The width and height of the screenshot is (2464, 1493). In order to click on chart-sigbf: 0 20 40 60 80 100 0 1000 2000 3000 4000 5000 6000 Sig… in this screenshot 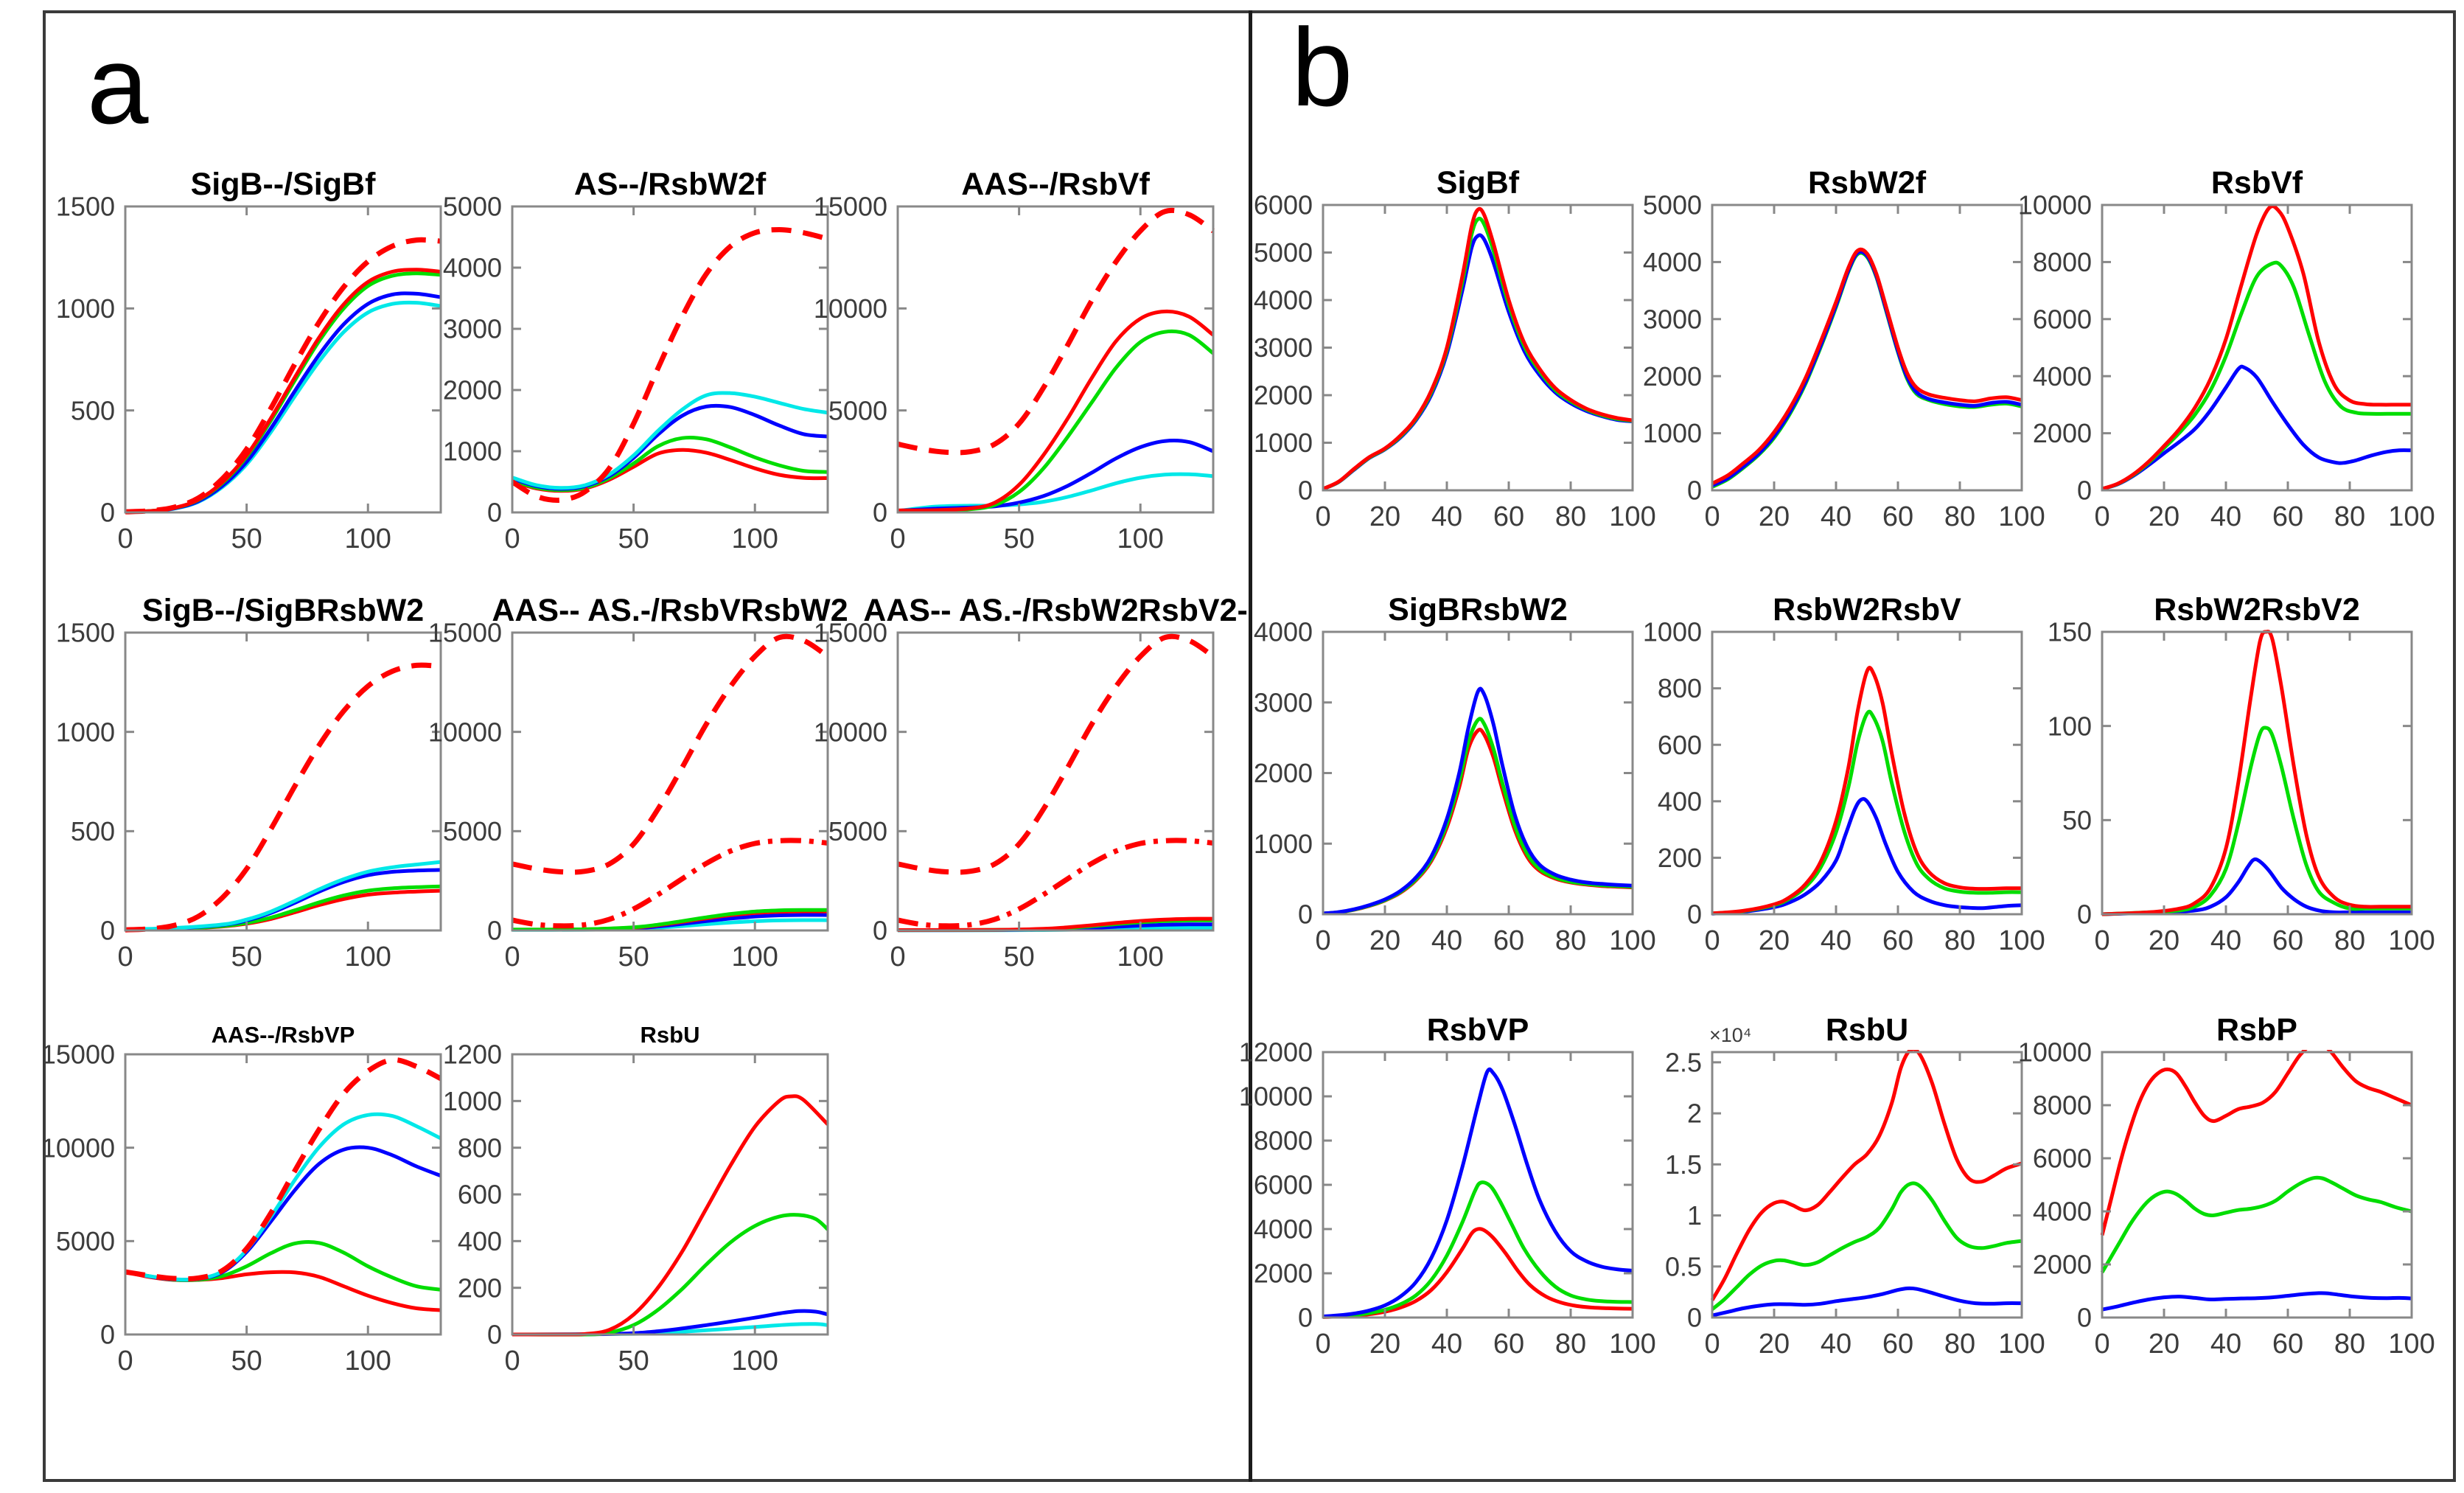, I will do `click(1455, 348)`.